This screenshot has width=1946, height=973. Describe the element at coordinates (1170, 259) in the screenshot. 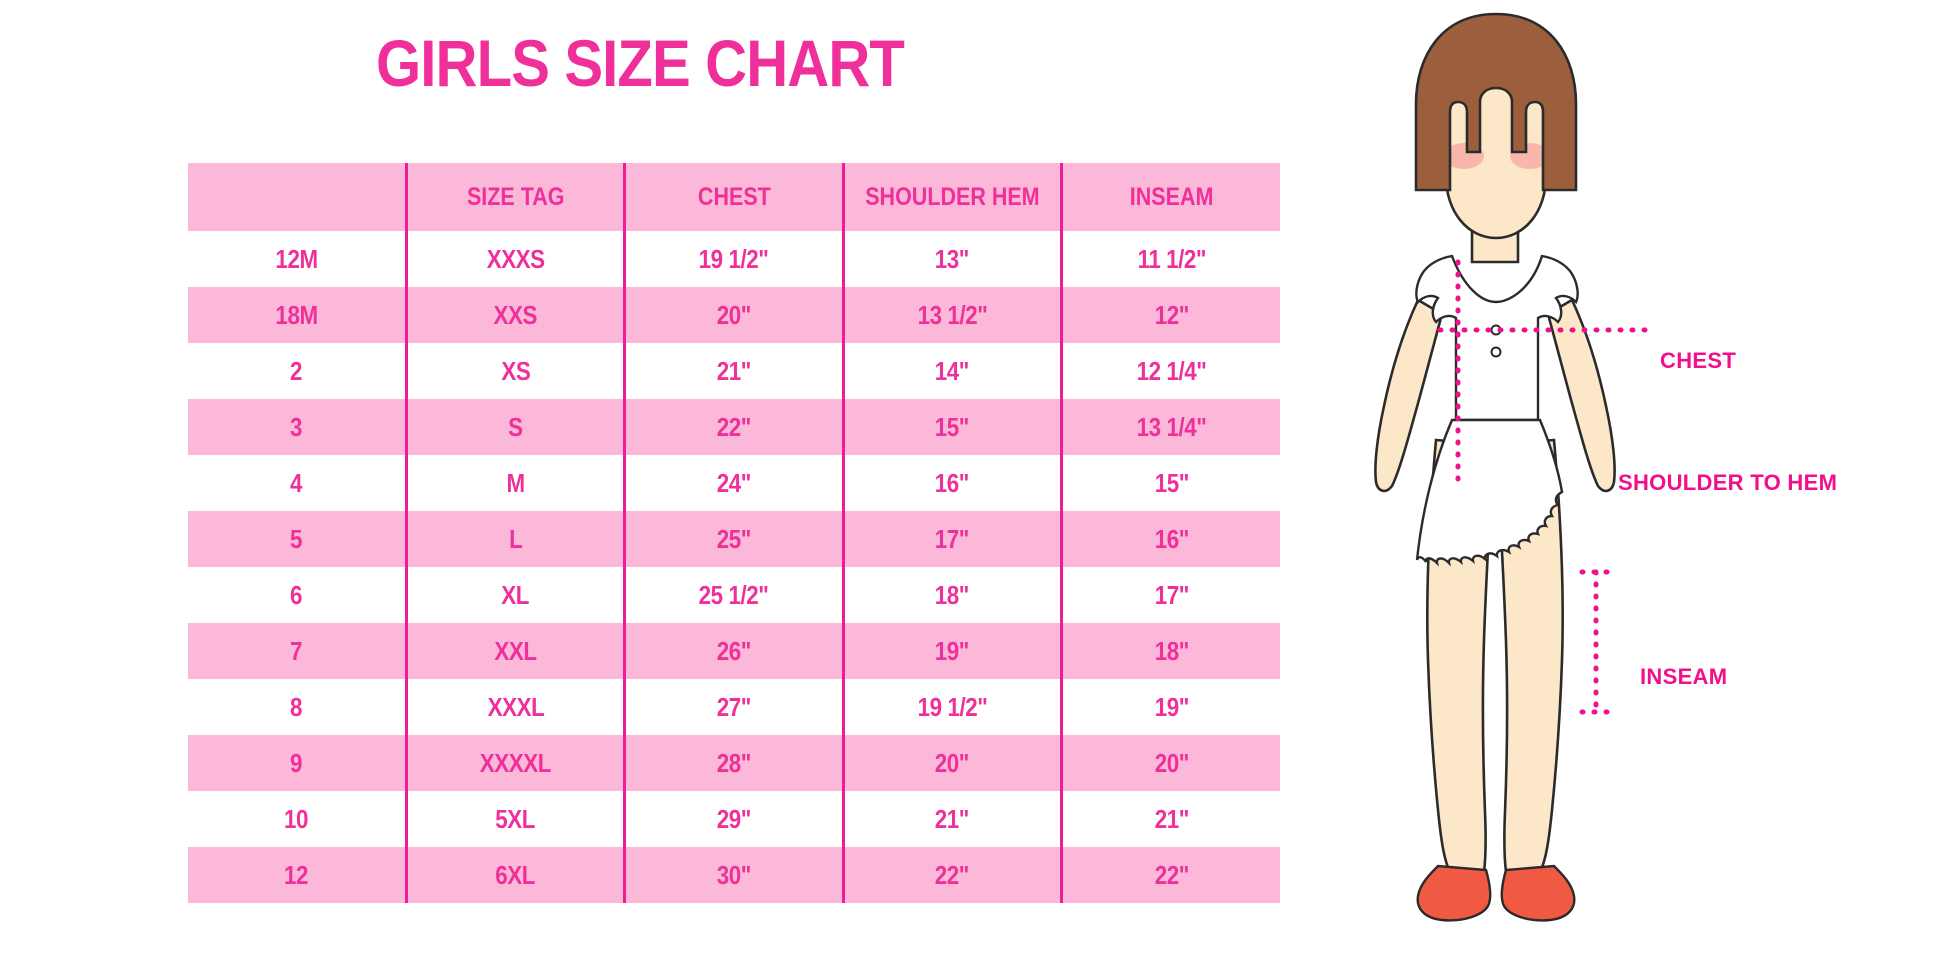

I see `cell-inseam: 11 1/2"` at that location.